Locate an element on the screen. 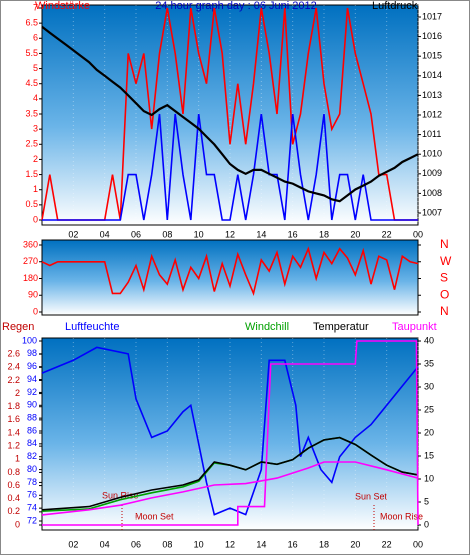 This screenshot has height=560, width=470. tick-label: 15 is located at coordinates (429, 455).